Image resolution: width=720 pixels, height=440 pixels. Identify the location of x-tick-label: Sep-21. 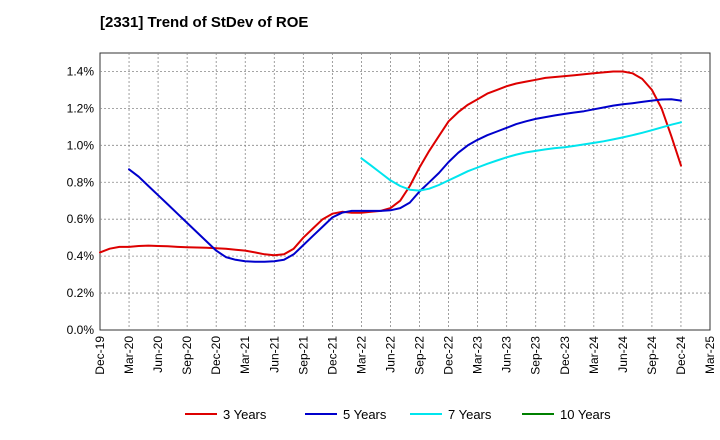
(303, 355).